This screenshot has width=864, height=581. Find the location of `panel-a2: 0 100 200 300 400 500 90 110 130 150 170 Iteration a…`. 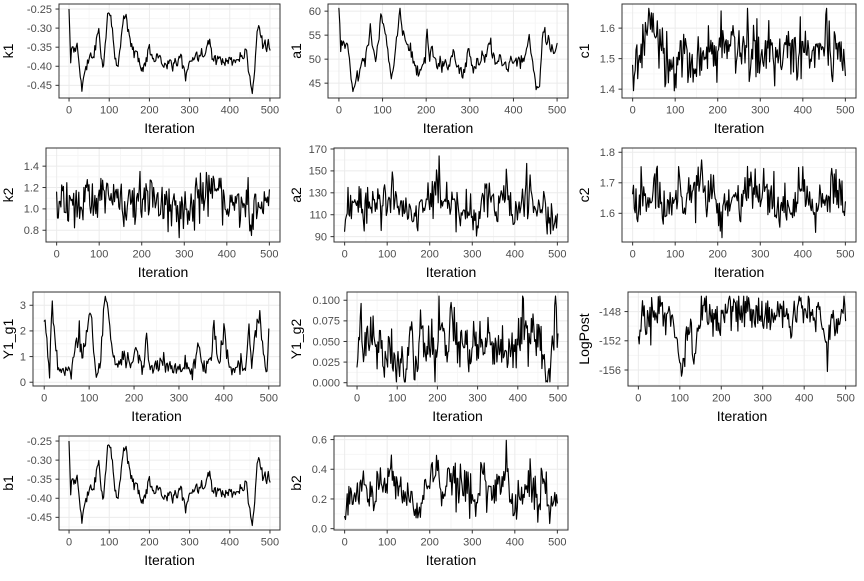

panel-a2: 0 100 200 300 400 500 90 110 130 150 170 Iteration a… is located at coordinates (432, 216).